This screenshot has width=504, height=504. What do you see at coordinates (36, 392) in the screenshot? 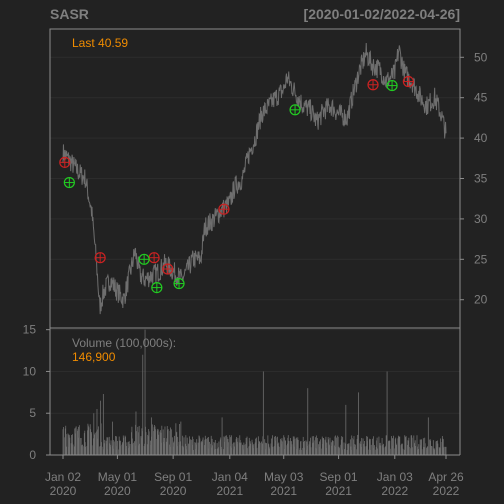
I see `volume-y-axis: 0 5 10 15` at bounding box center [36, 392].